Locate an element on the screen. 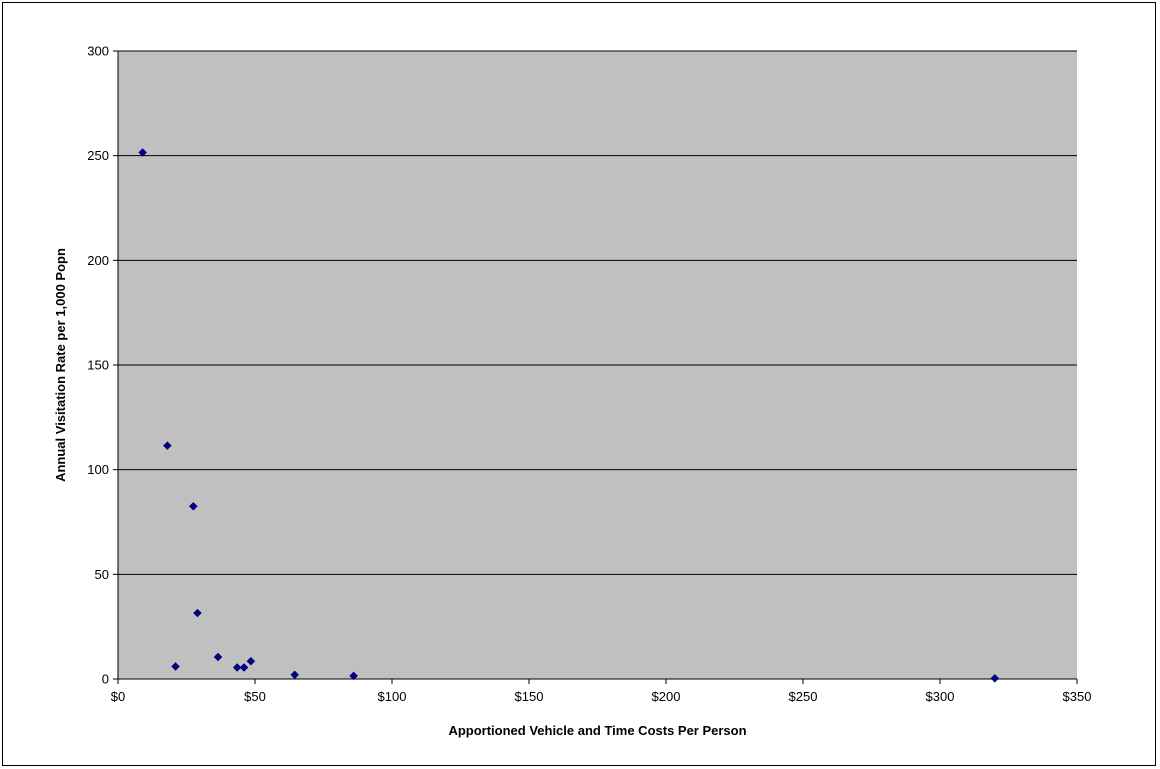 The width and height of the screenshot is (1160, 769). y-tick-label: 150 is located at coordinates (98, 365).